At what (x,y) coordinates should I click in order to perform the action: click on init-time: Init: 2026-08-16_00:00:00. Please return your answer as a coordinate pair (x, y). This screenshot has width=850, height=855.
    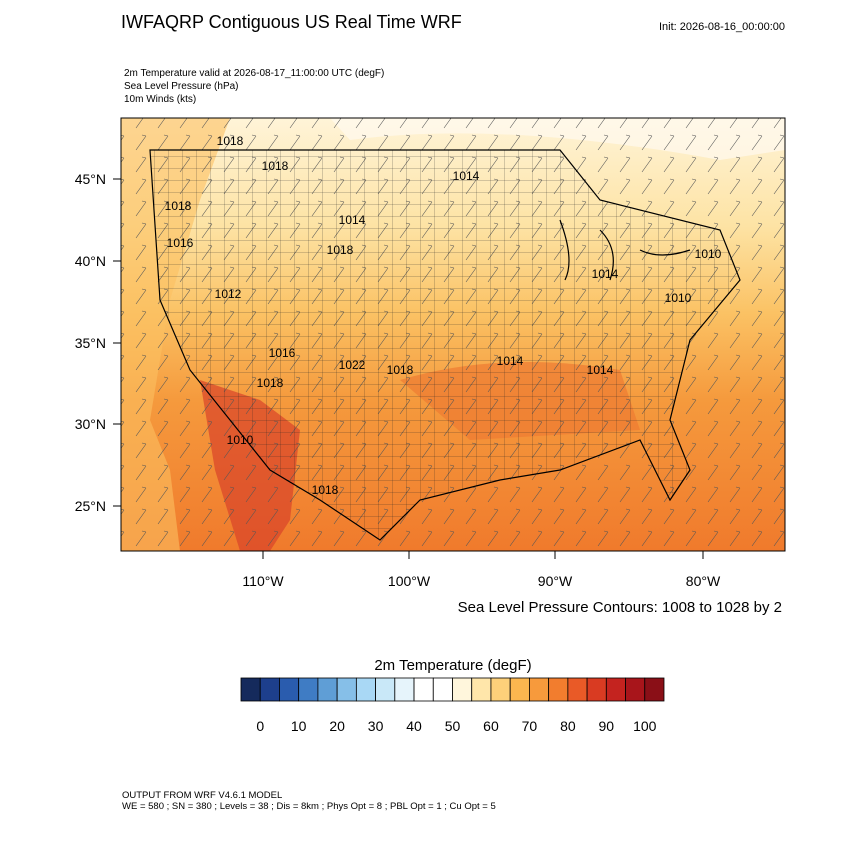
    Looking at the image, I should click on (722, 27).